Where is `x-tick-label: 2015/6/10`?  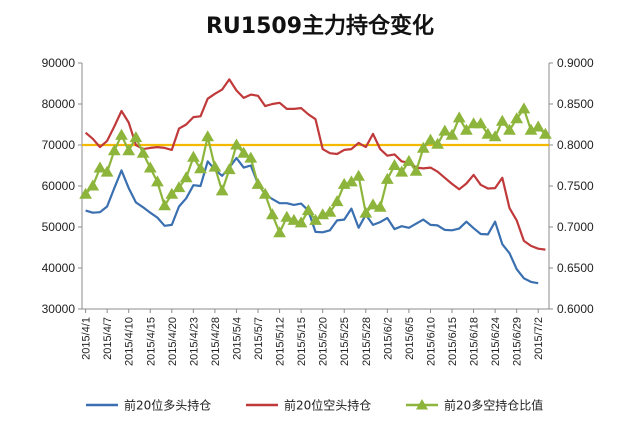
x-tick-label: 2015/6/10 is located at coordinates (431, 341).